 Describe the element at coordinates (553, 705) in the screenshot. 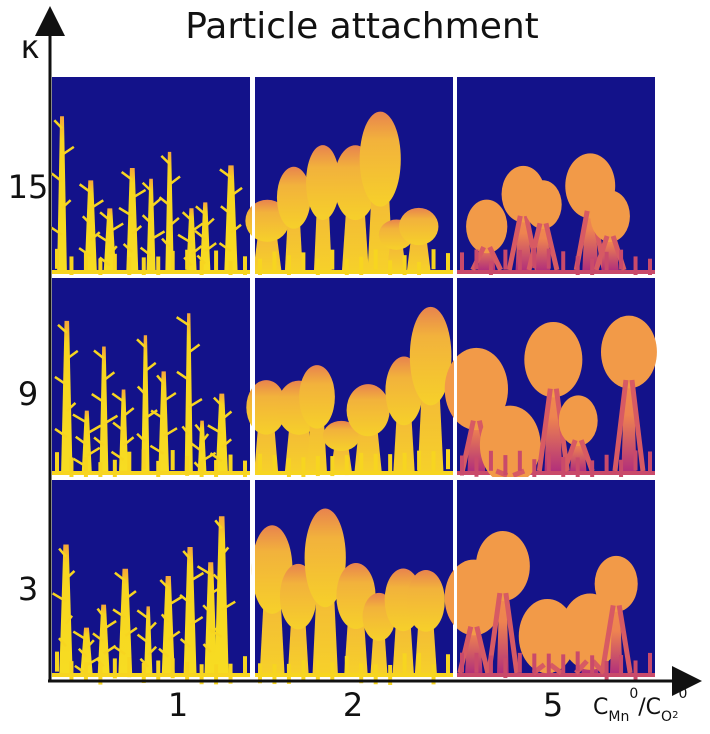

I see `column-label: 5` at that location.